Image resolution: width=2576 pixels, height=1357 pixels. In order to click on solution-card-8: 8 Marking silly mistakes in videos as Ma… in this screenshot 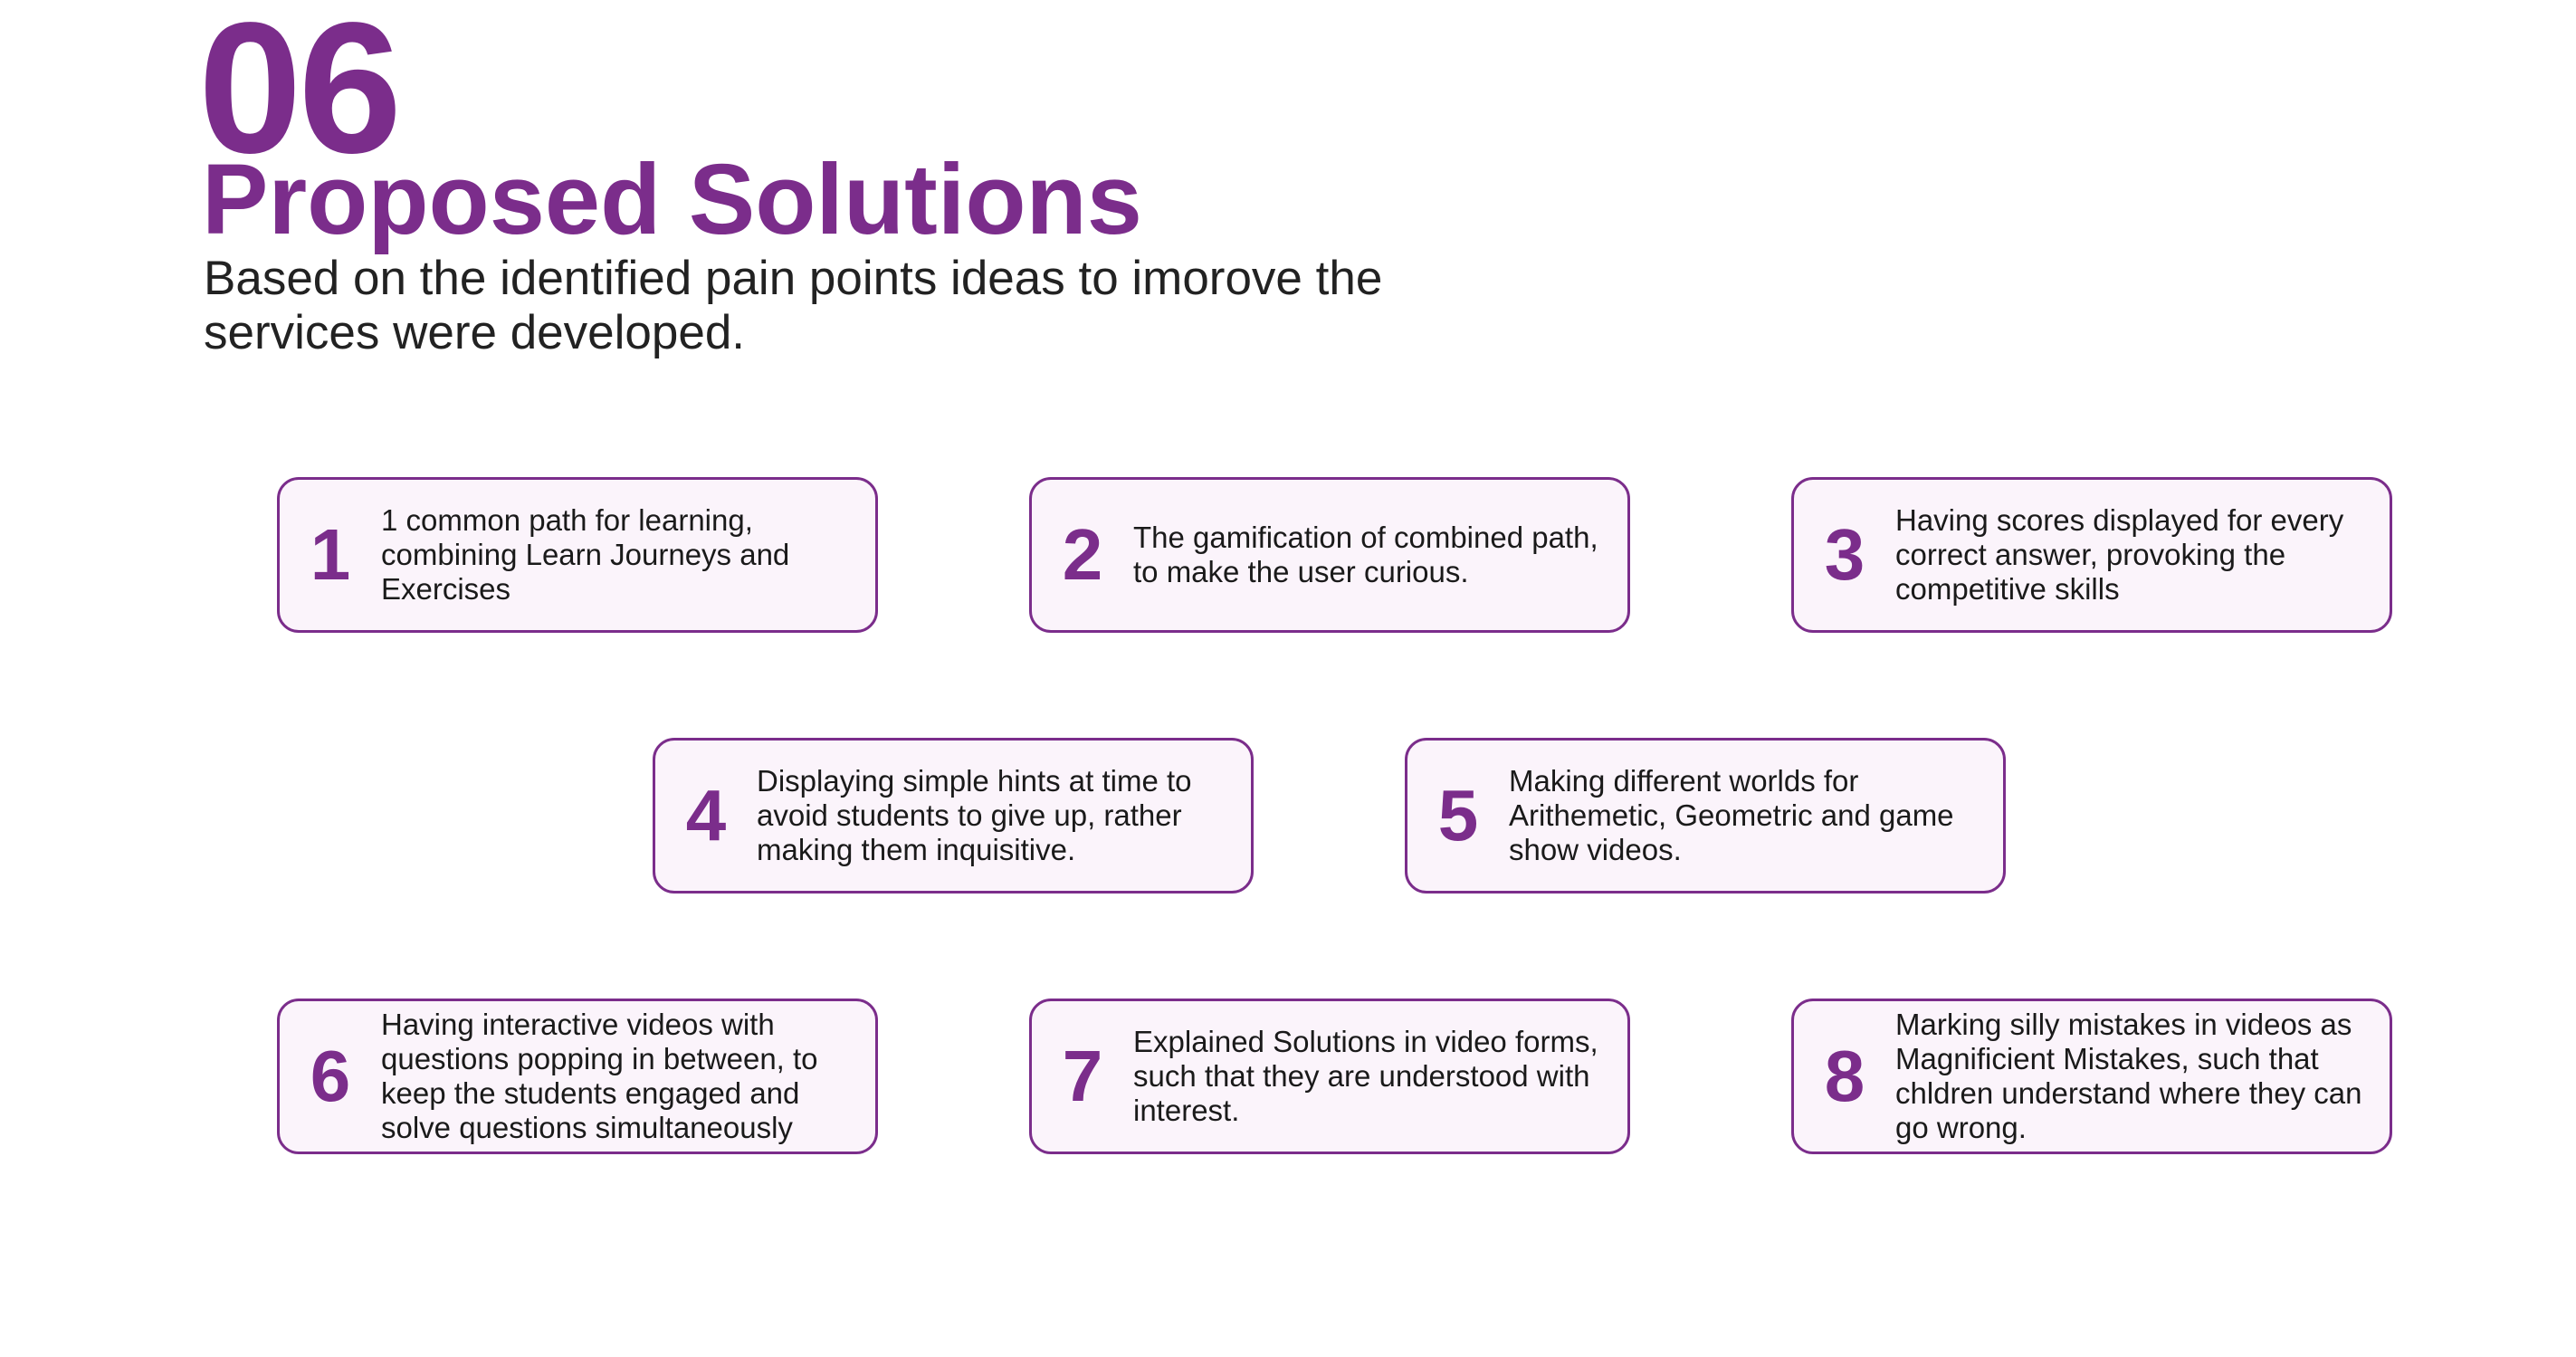, I will do `click(2091, 1076)`.